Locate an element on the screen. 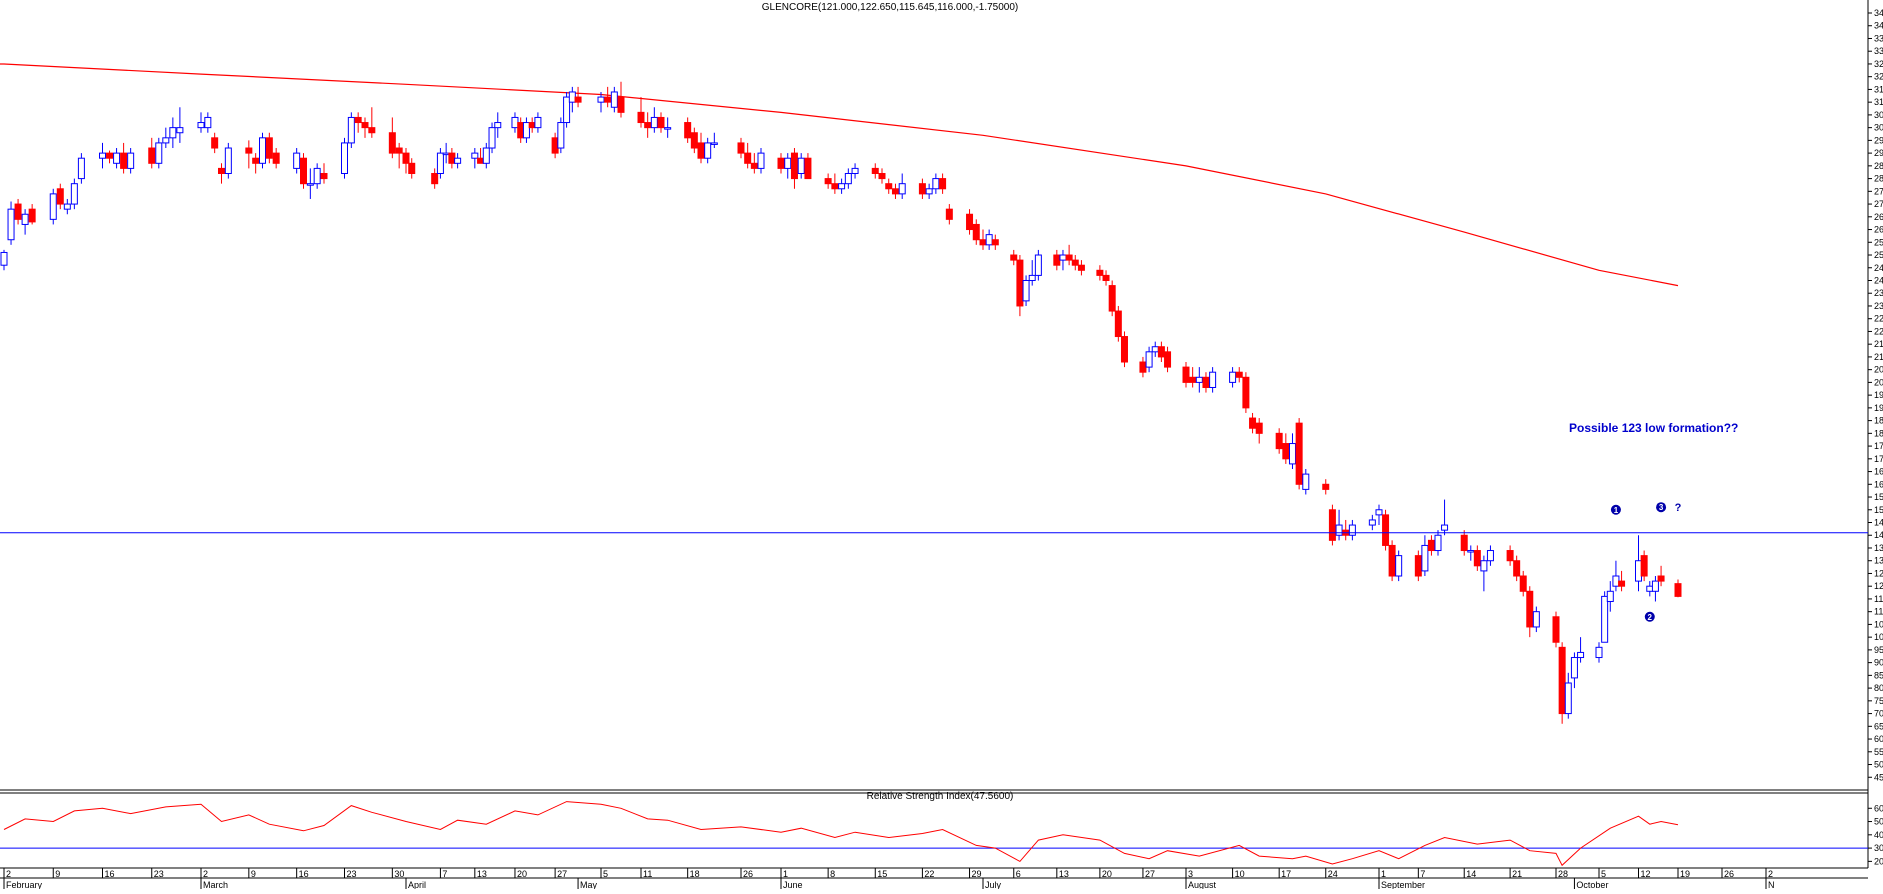  month-label: July is located at coordinates (993, 884).